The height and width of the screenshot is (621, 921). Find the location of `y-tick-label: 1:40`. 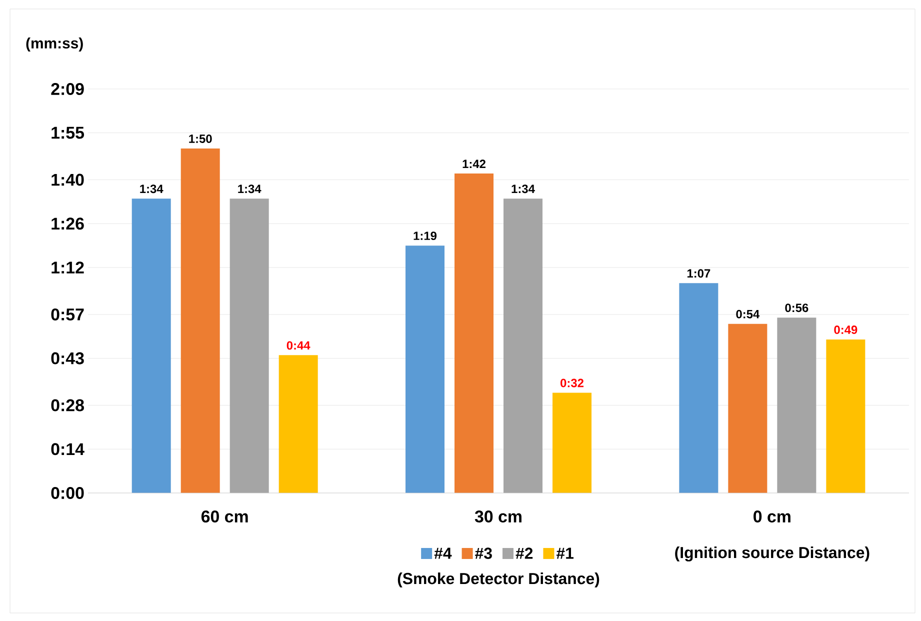

y-tick-label: 1:40 is located at coordinates (68, 180).